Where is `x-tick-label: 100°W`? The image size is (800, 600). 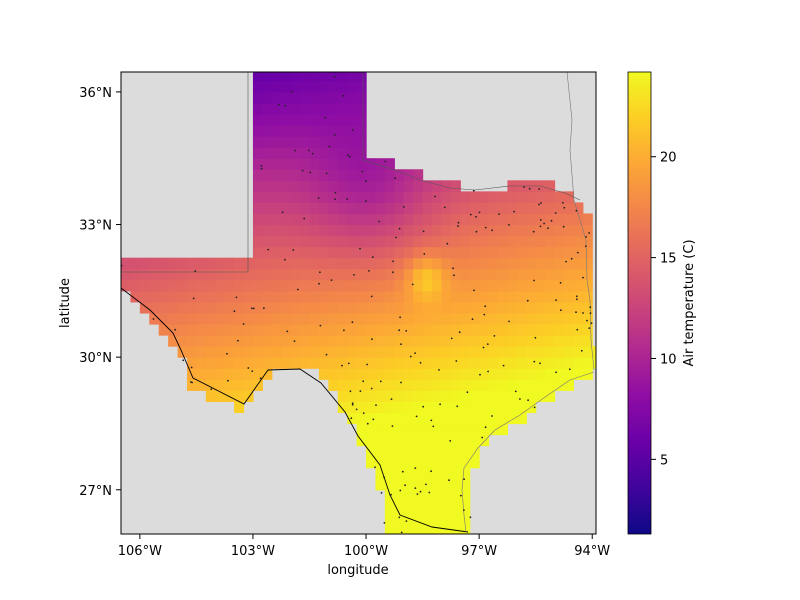 x-tick-label: 100°W is located at coordinates (366, 551).